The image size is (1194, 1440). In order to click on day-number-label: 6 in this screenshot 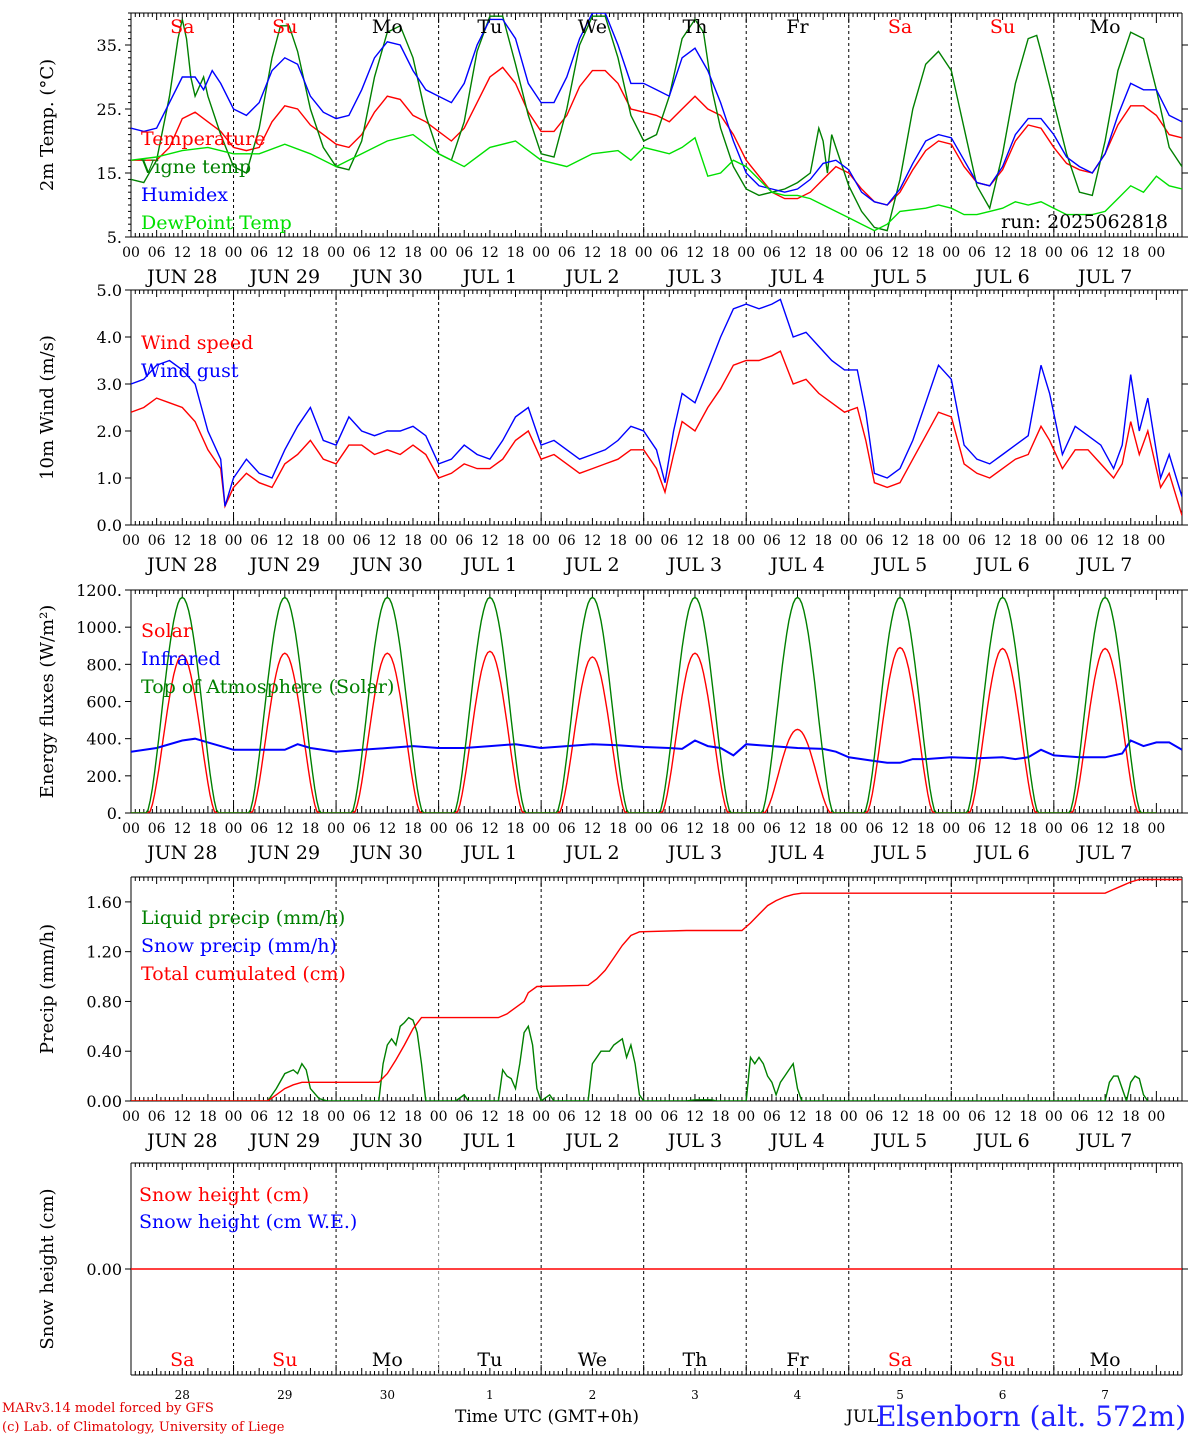, I will do `click(1003, 1395)`.